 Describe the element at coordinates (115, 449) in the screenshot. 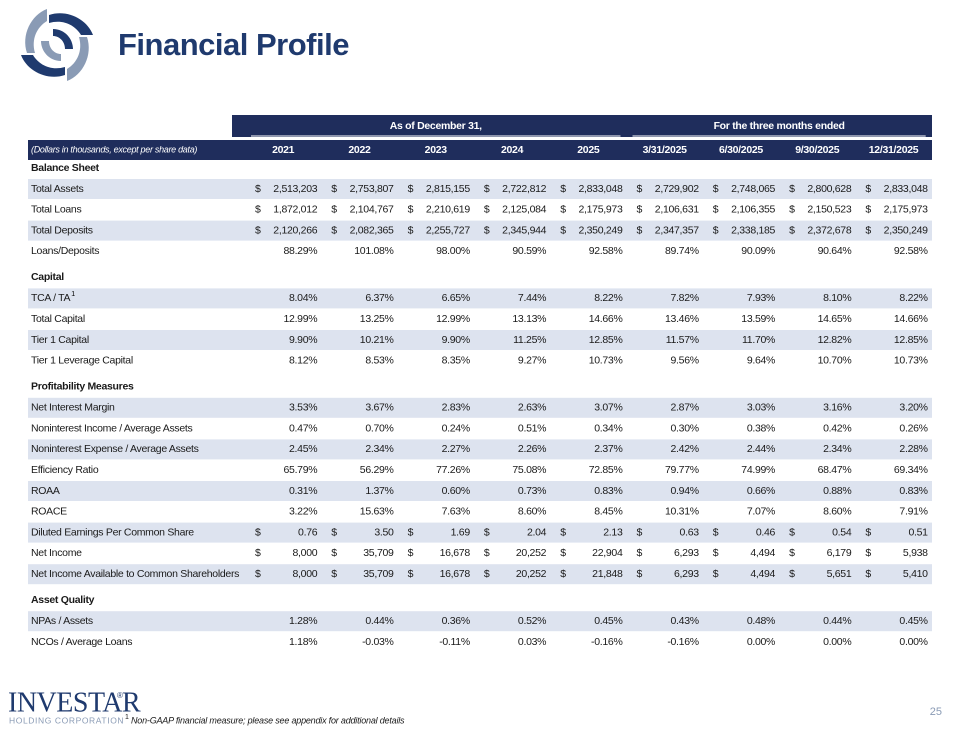

I see `row-label: Noninterest Expense / Average Assets` at that location.